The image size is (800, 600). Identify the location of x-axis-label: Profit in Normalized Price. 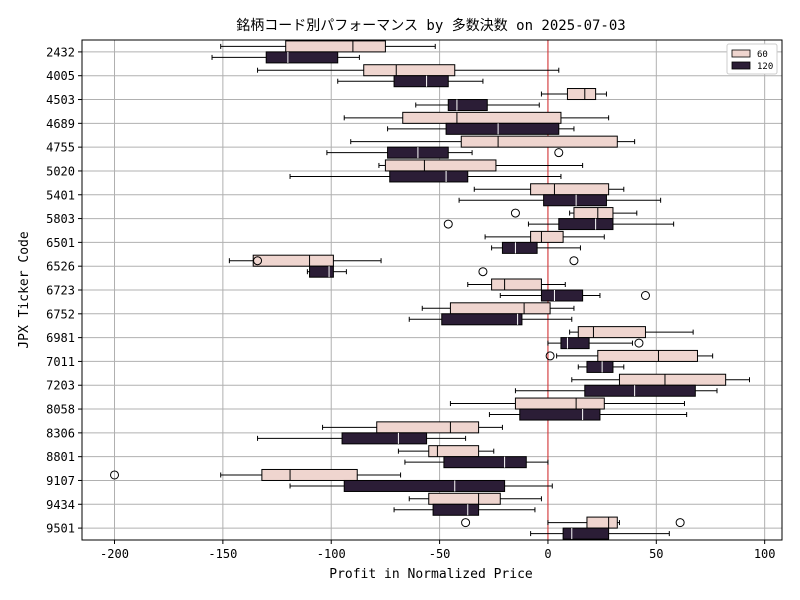
(431, 574).